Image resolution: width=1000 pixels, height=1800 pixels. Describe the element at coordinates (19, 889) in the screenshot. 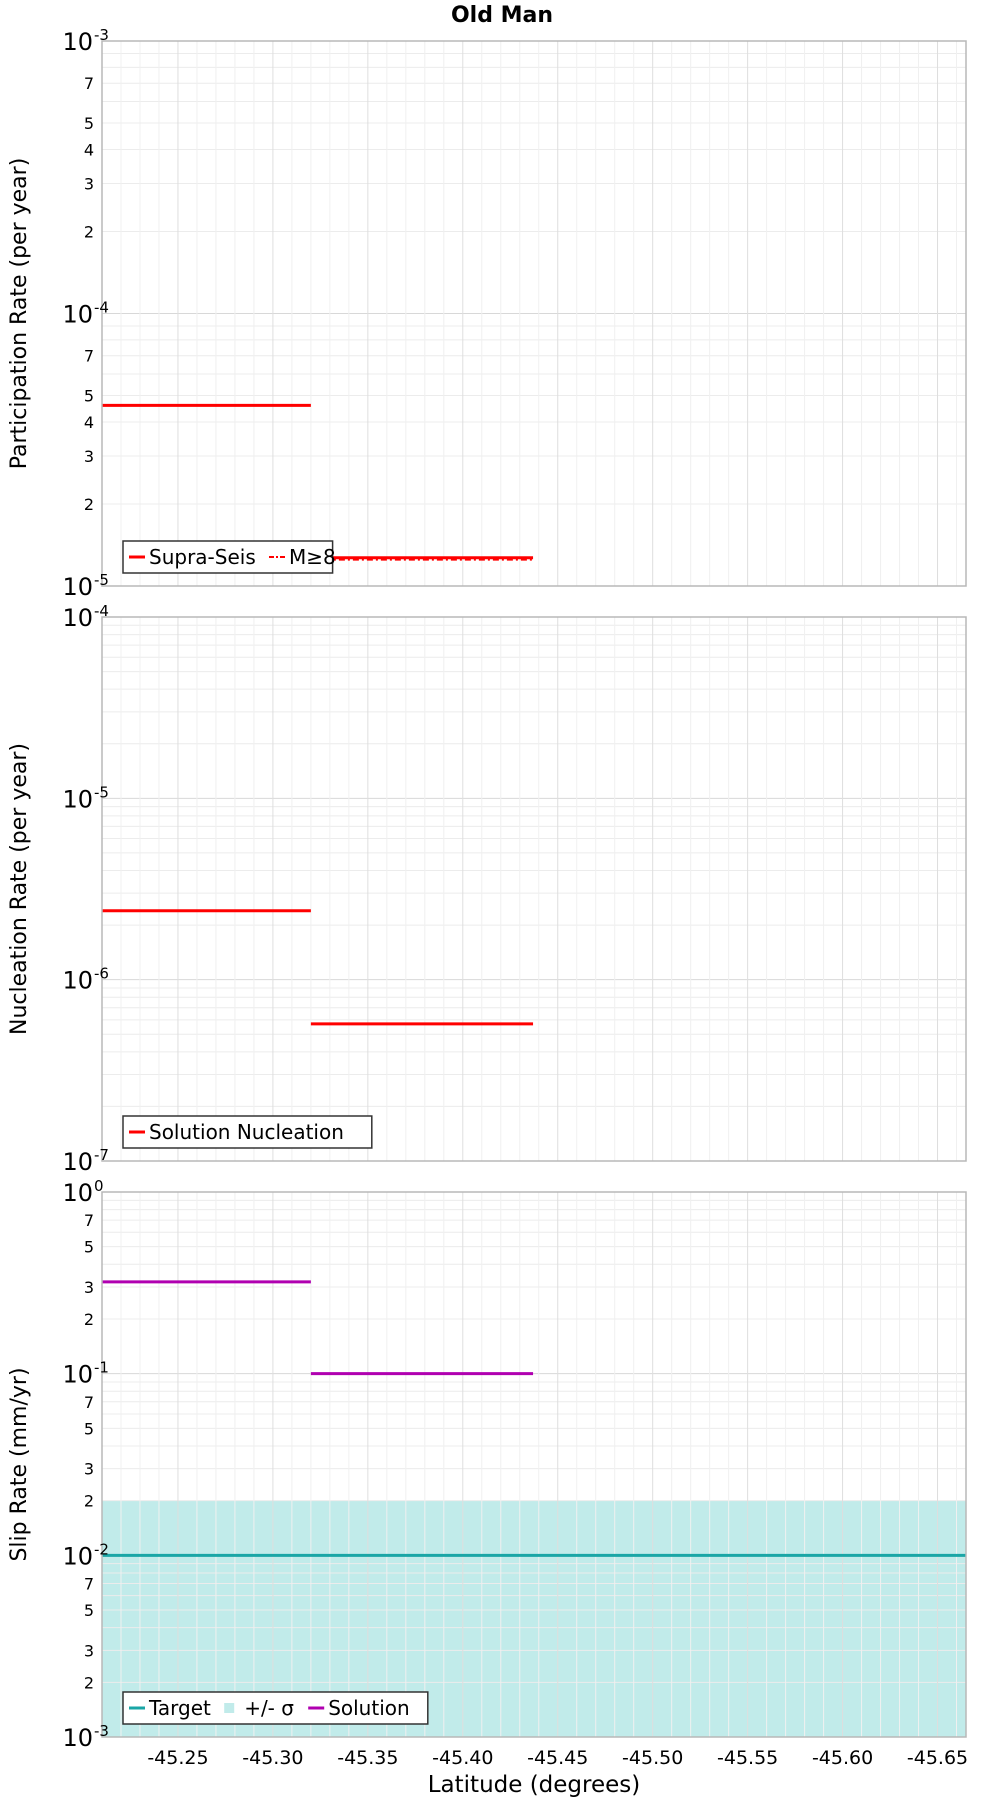

I see `y-axis-title: Nucleation Rate (per year)` at that location.